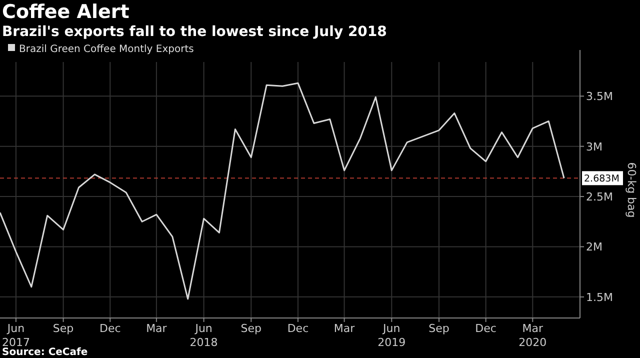 This screenshot has width=640, height=358. I want to click on source-note: Source: CeCafe, so click(45, 352).